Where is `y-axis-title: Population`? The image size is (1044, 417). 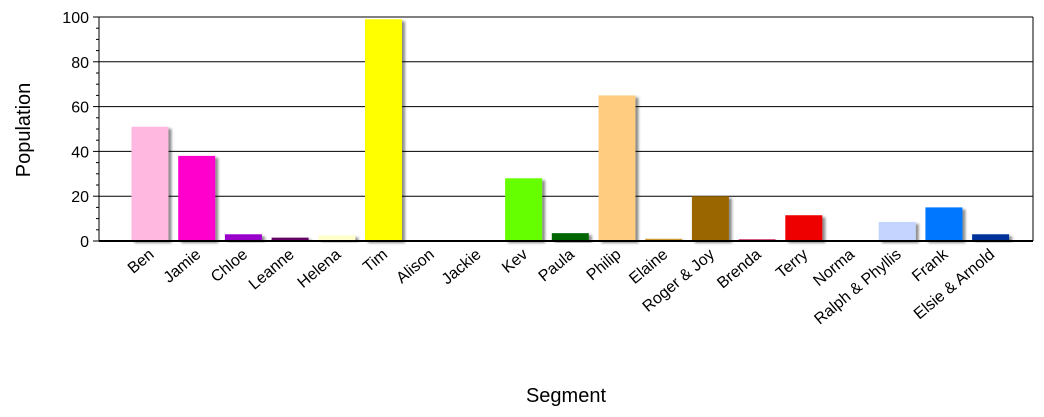
y-axis-title: Population is located at coordinates (24, 130).